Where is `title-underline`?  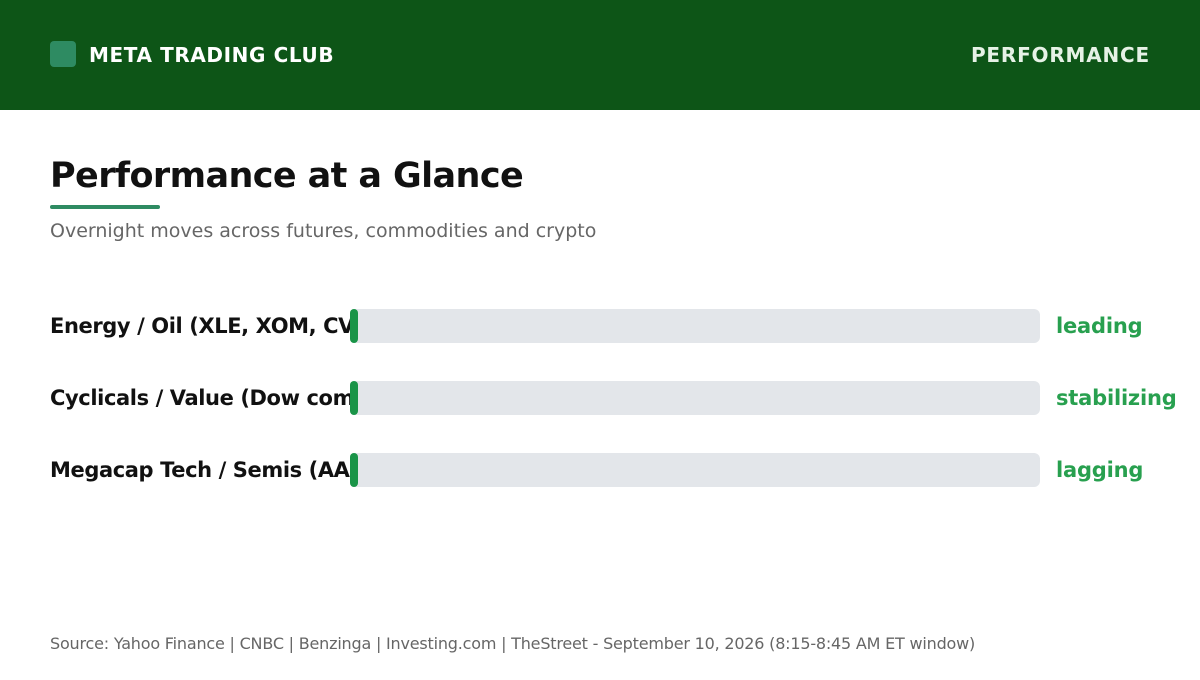 title-underline is located at coordinates (105, 207).